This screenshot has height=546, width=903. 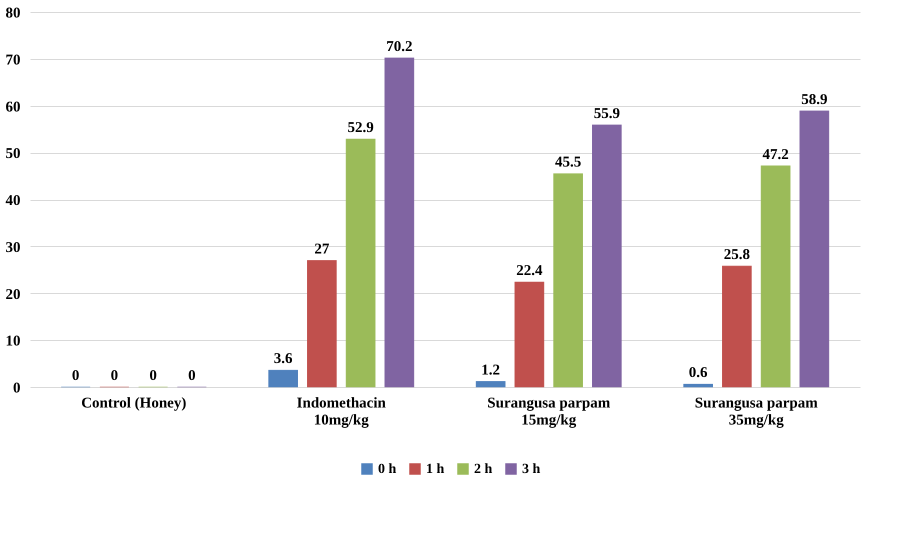 What do you see at coordinates (13, 154) in the screenshot?
I see `y-tick-label: 50` at bounding box center [13, 154].